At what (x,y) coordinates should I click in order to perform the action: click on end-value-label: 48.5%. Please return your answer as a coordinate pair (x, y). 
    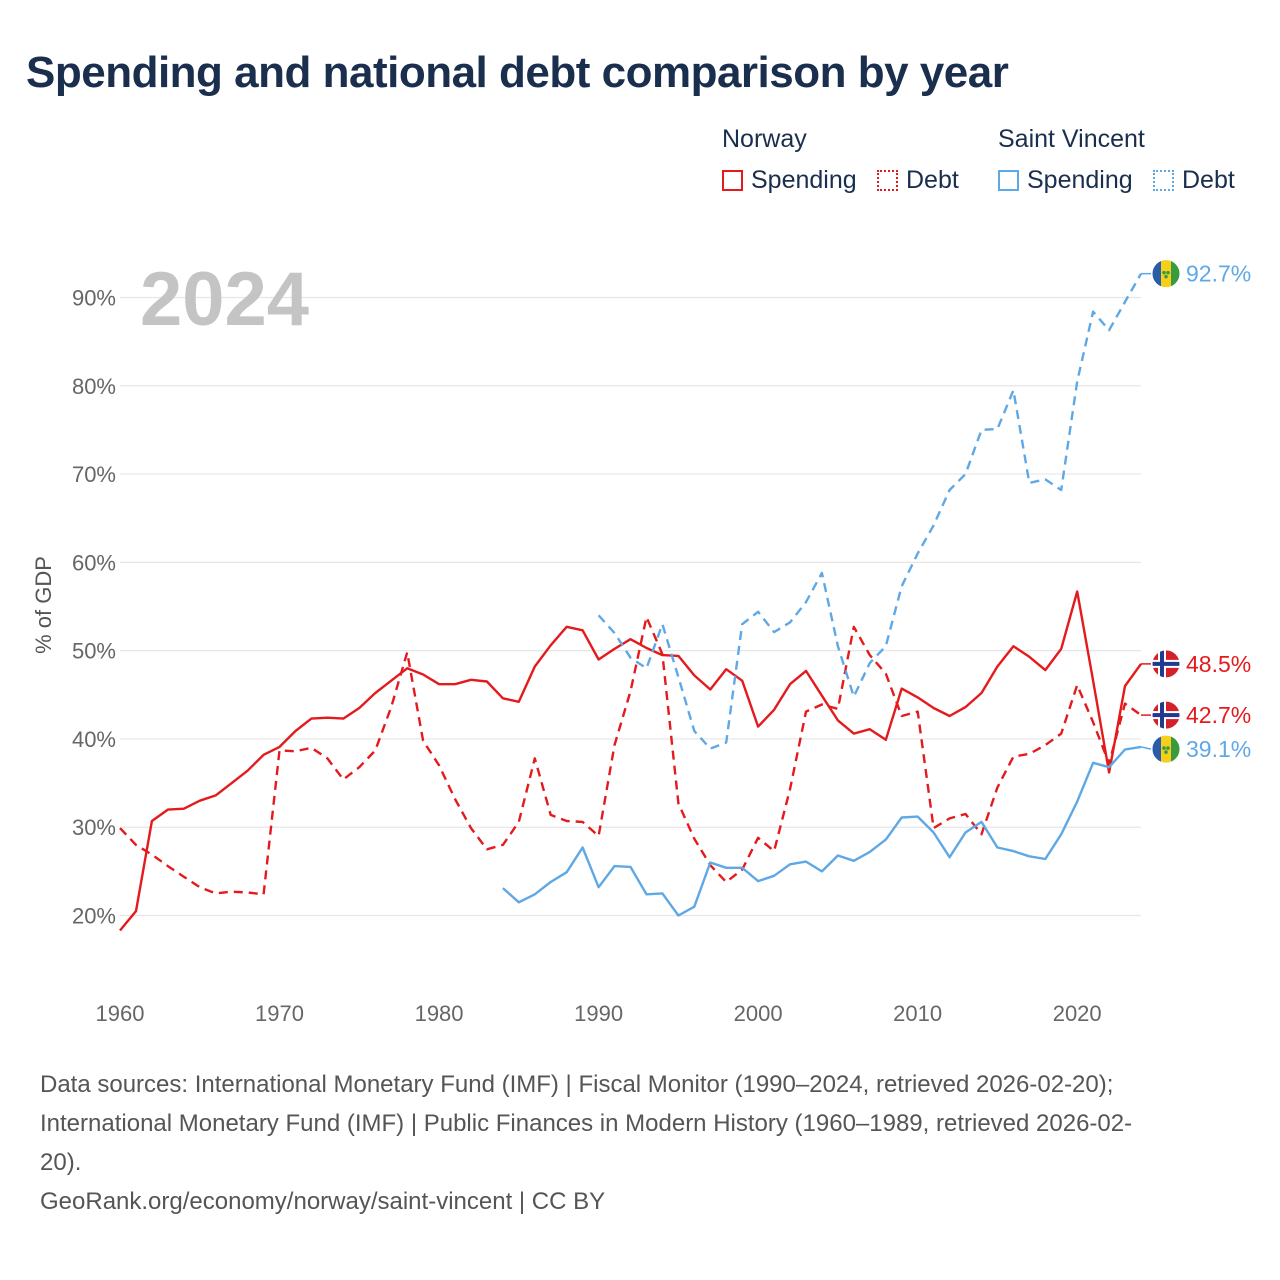
    Looking at the image, I should click on (1218, 664).